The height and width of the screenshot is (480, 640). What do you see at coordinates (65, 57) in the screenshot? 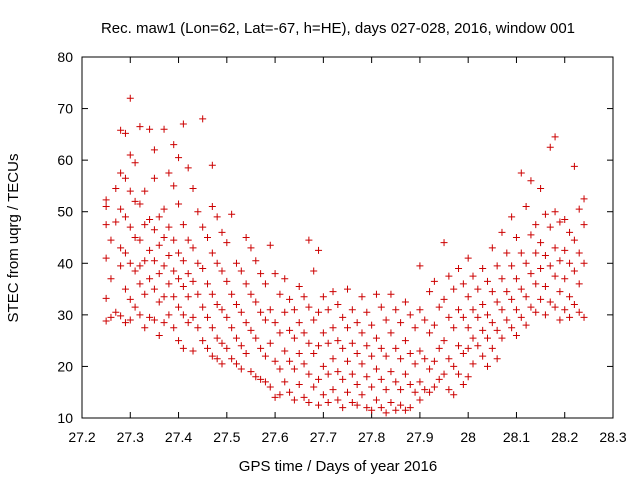
I see `y-tick-label: 80` at bounding box center [65, 57].